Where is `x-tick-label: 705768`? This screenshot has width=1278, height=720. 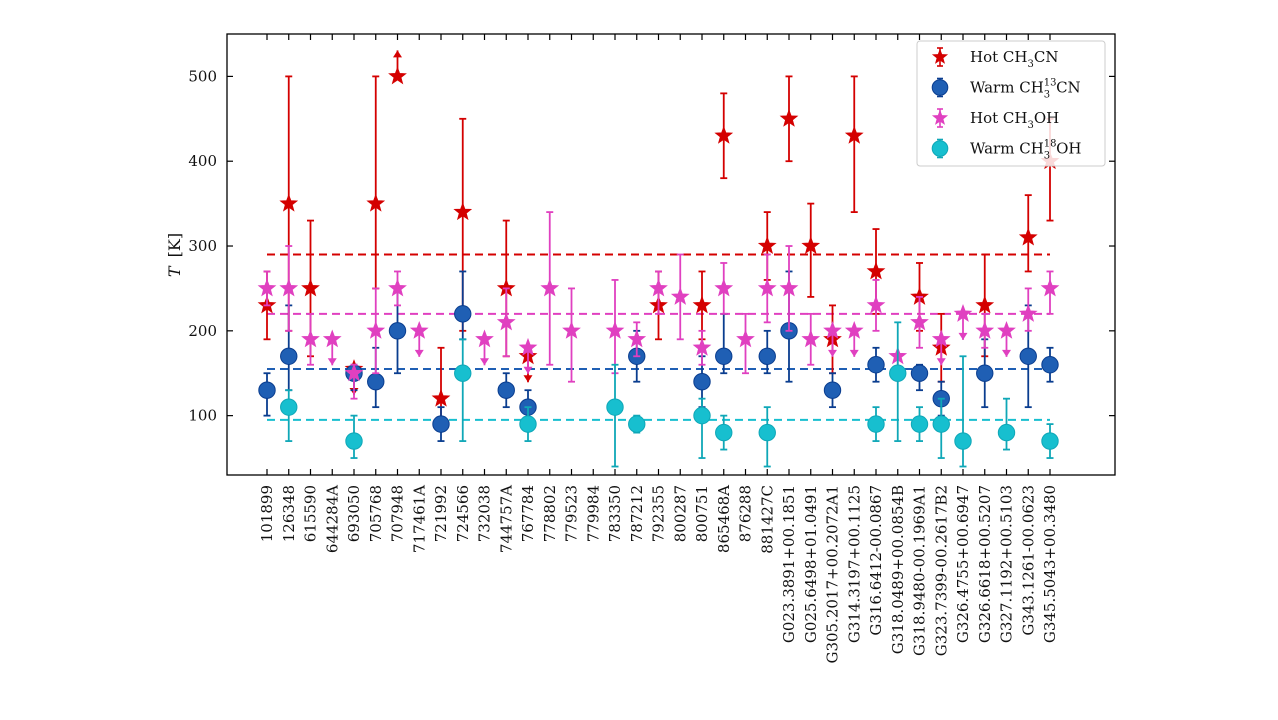
x-tick-label: 705768 is located at coordinates (376, 513).